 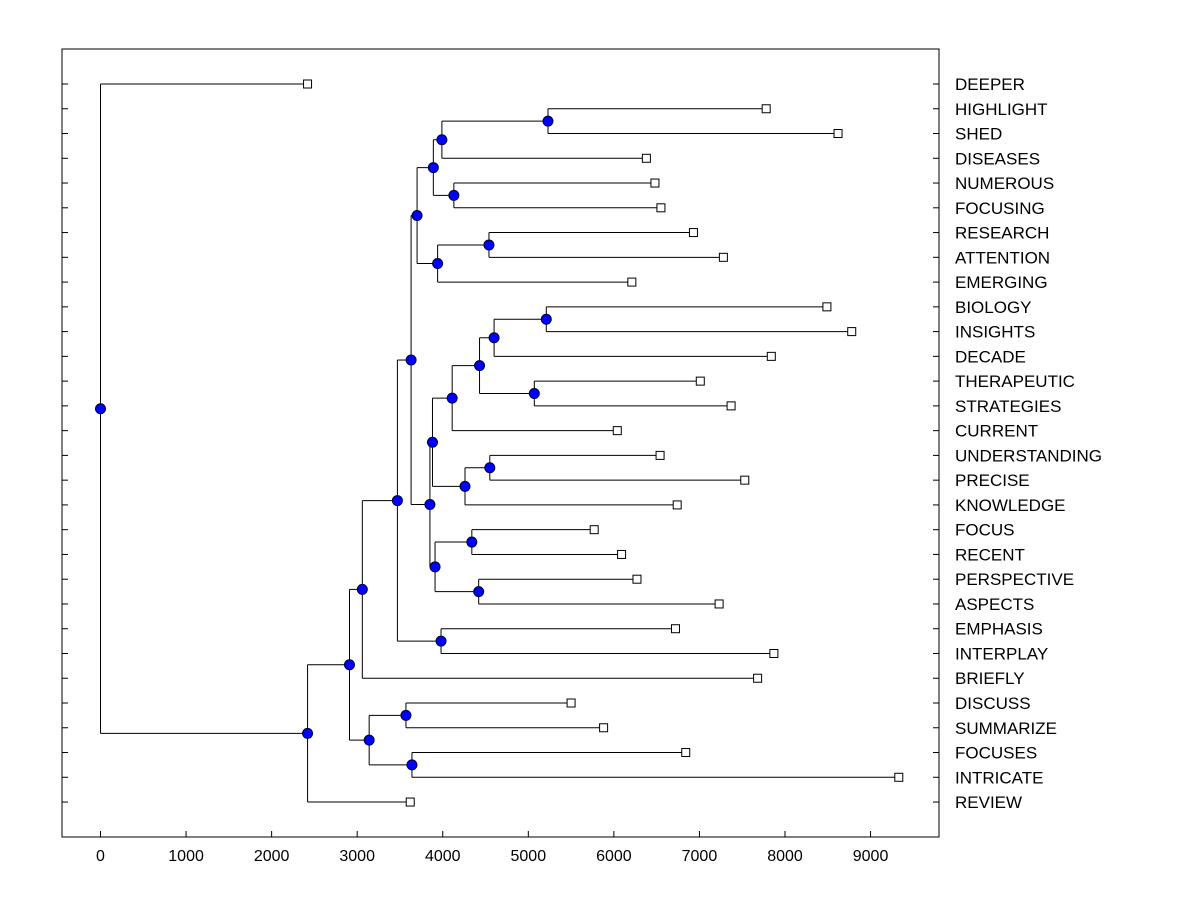 What do you see at coordinates (1010, 505) in the screenshot?
I see `leaf-label: KNOWLEDGE` at bounding box center [1010, 505].